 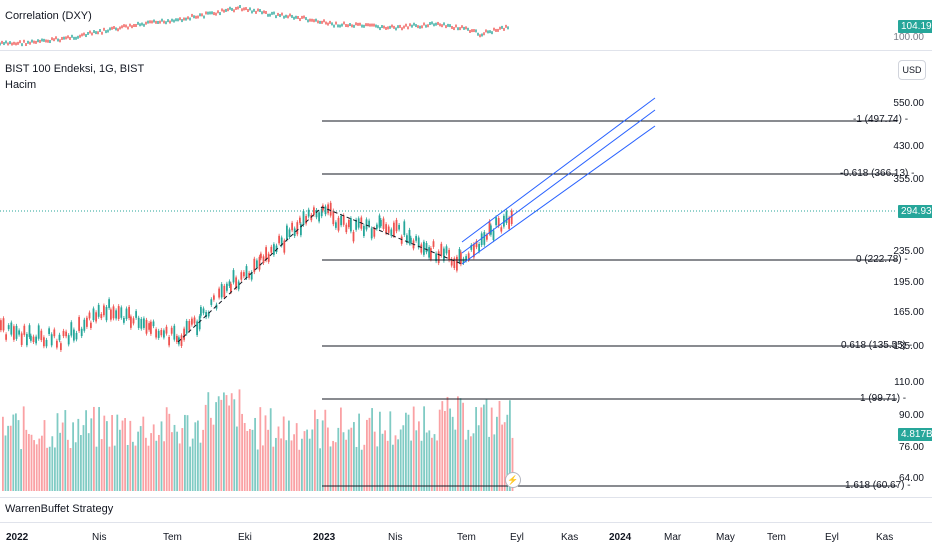 I want to click on symbol-title: BIST 100 Endeksi, 1G, BIST, so click(x=75, y=69).